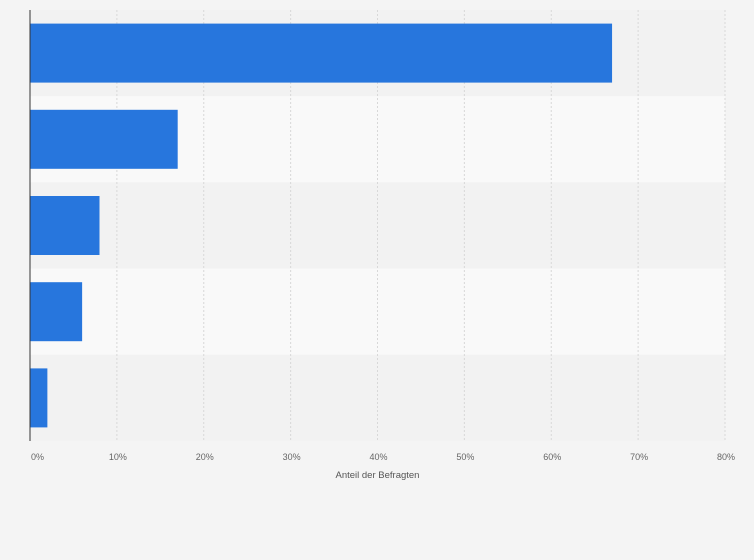 This screenshot has height=560, width=754. Describe the element at coordinates (465, 457) in the screenshot. I see `x-tick-label: 50%` at that location.